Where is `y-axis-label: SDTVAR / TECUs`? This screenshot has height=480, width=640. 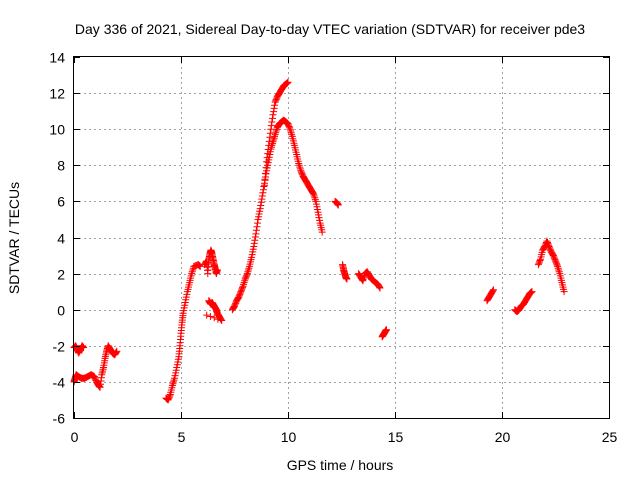
y-axis-label: SDTVAR / TECUs is located at coordinates (14, 238).